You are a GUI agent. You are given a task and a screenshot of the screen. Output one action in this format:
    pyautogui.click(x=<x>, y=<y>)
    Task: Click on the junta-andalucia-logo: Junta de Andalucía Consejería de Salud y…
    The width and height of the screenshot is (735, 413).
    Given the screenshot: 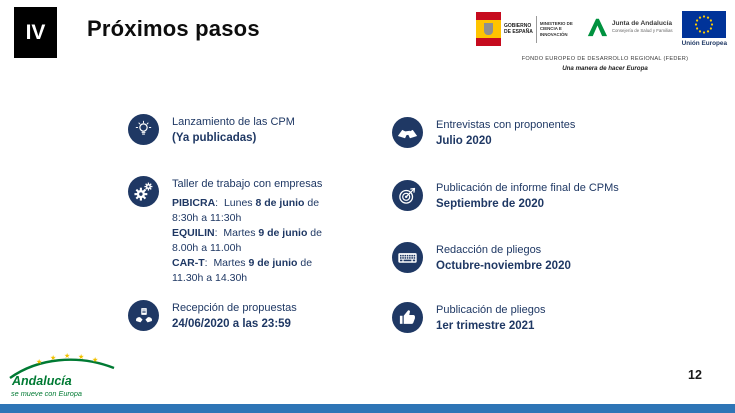 What is the action you would take?
    pyautogui.click(x=629, y=27)
    